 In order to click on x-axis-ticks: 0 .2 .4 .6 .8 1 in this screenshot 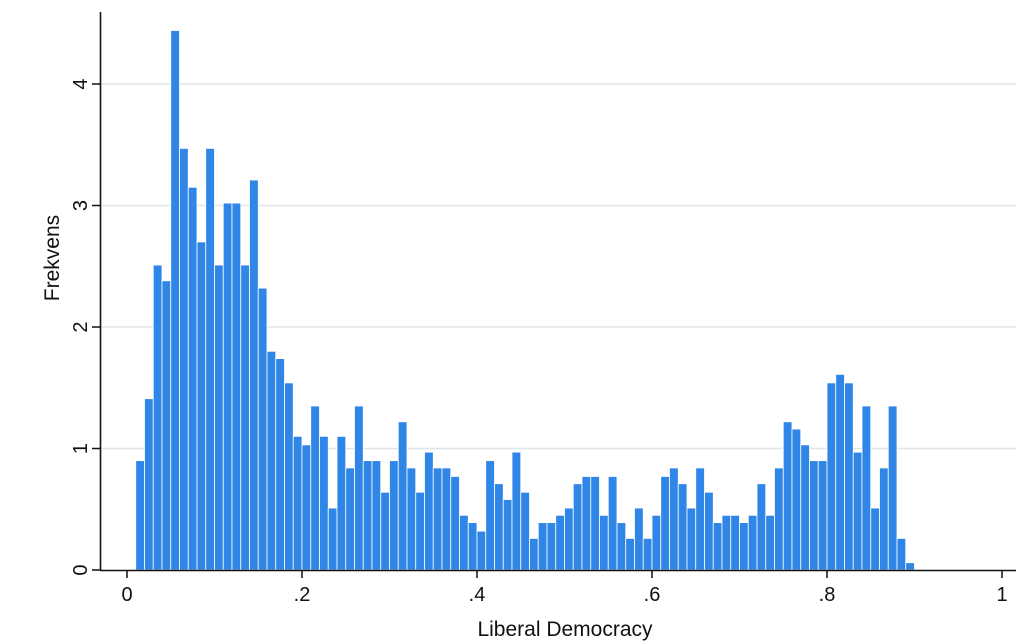, I will do `click(564, 588)`.